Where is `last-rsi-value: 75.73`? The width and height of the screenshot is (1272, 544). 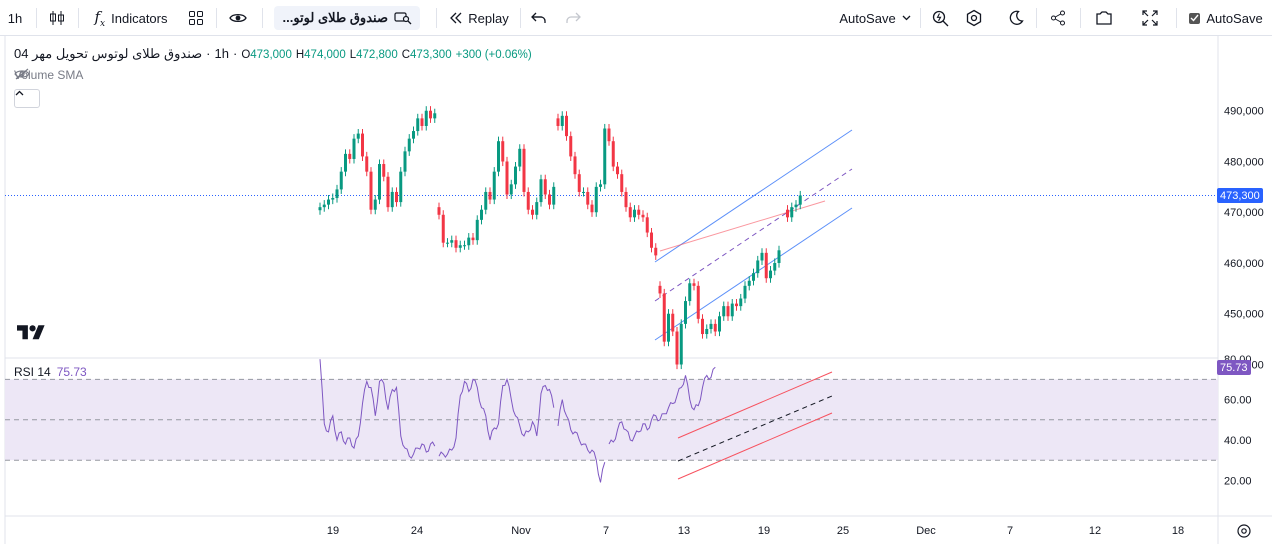 last-rsi-value: 75.73 is located at coordinates (1234, 367).